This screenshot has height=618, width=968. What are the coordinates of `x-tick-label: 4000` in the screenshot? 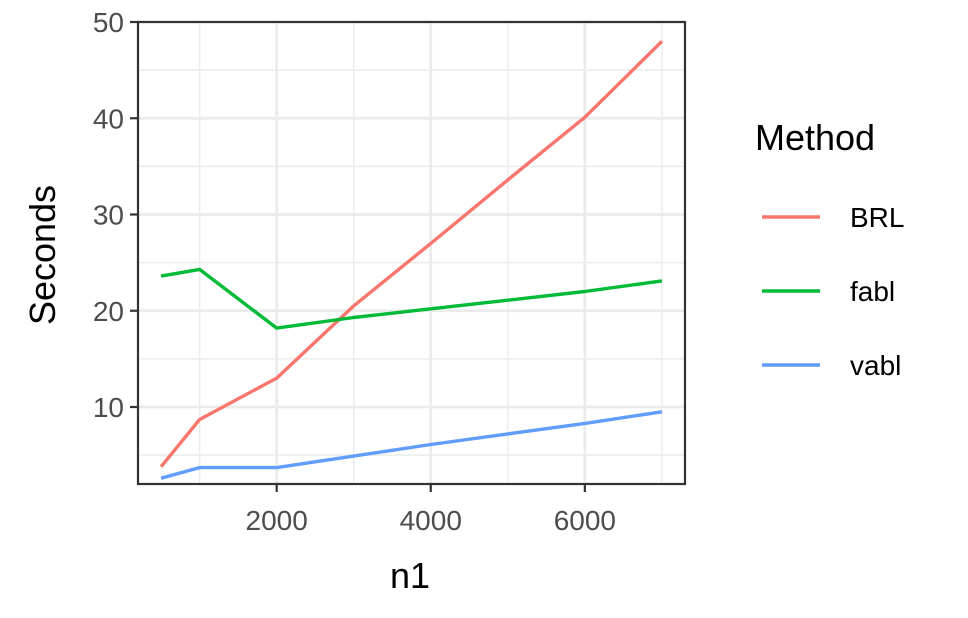 It's located at (431, 520).